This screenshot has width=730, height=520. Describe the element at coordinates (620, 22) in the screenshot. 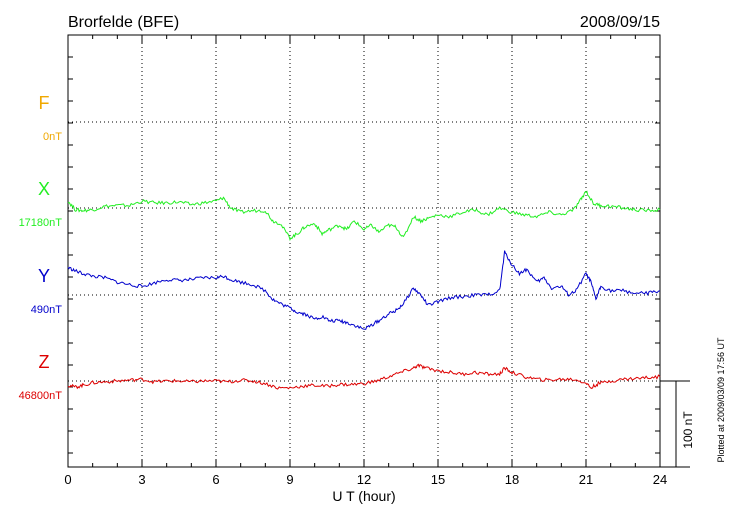

I see `chart-title-date: 2008/09/15` at that location.